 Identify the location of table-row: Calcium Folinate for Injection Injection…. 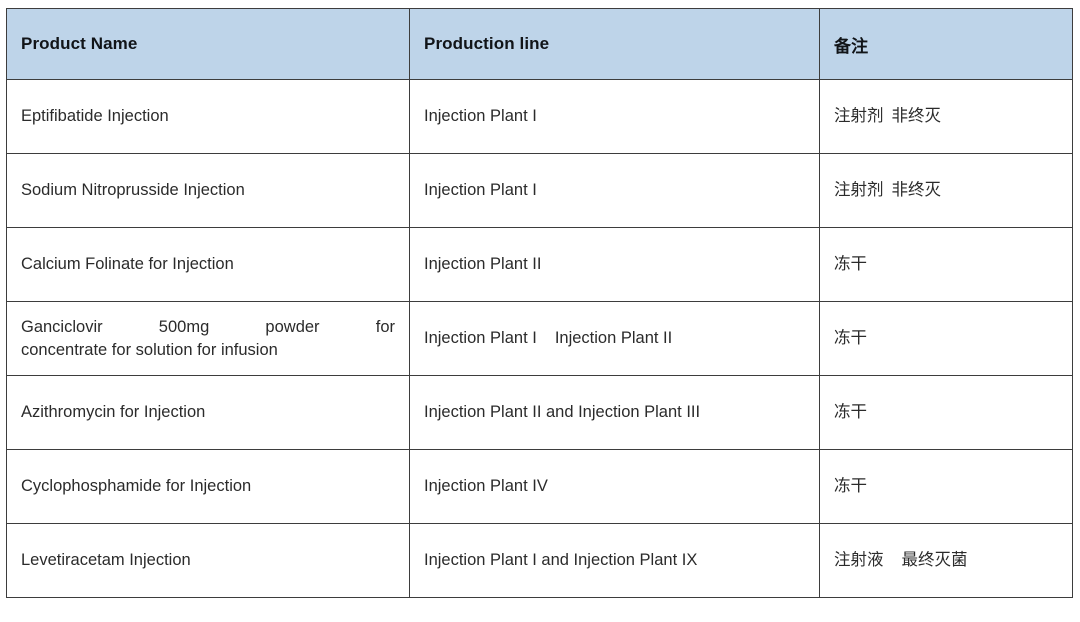
(539, 264).